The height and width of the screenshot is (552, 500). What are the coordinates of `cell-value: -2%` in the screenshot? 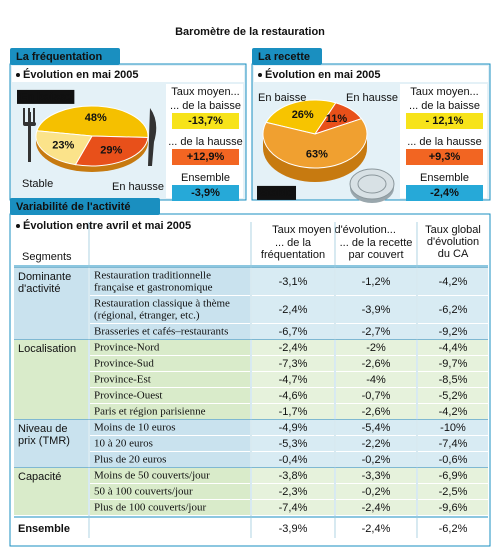 It's located at (376, 348).